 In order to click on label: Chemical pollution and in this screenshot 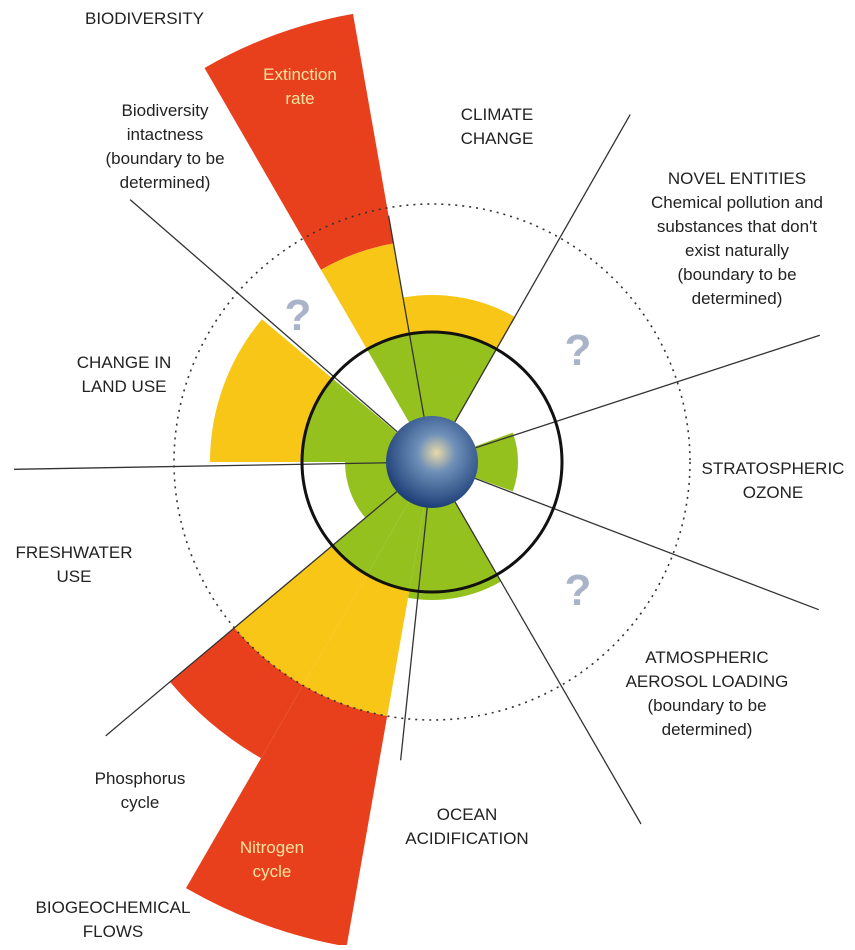, I will do `click(737, 202)`.